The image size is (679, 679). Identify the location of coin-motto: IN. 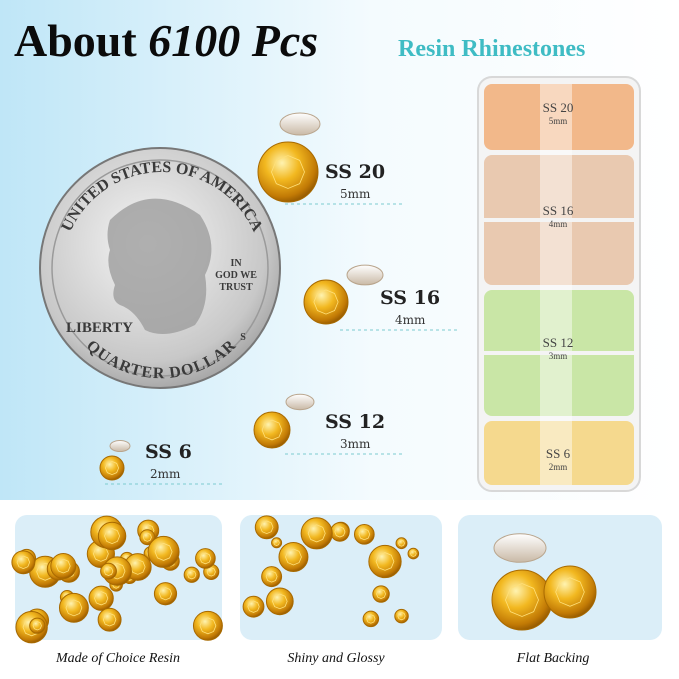
(236, 263).